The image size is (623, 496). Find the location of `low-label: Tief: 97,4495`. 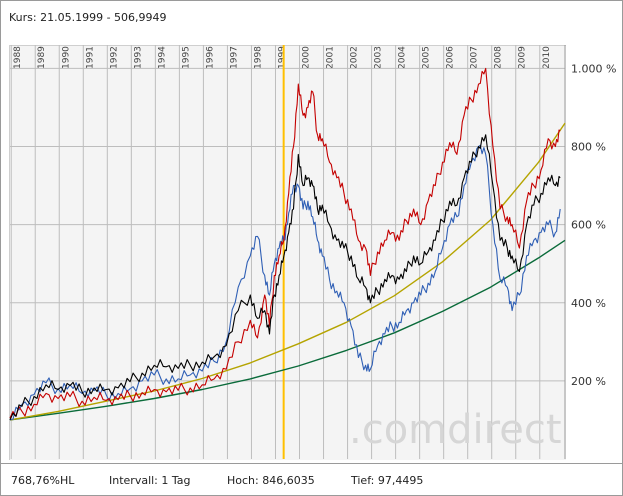

low-label: Tief: 97,4495 is located at coordinates (387, 480).